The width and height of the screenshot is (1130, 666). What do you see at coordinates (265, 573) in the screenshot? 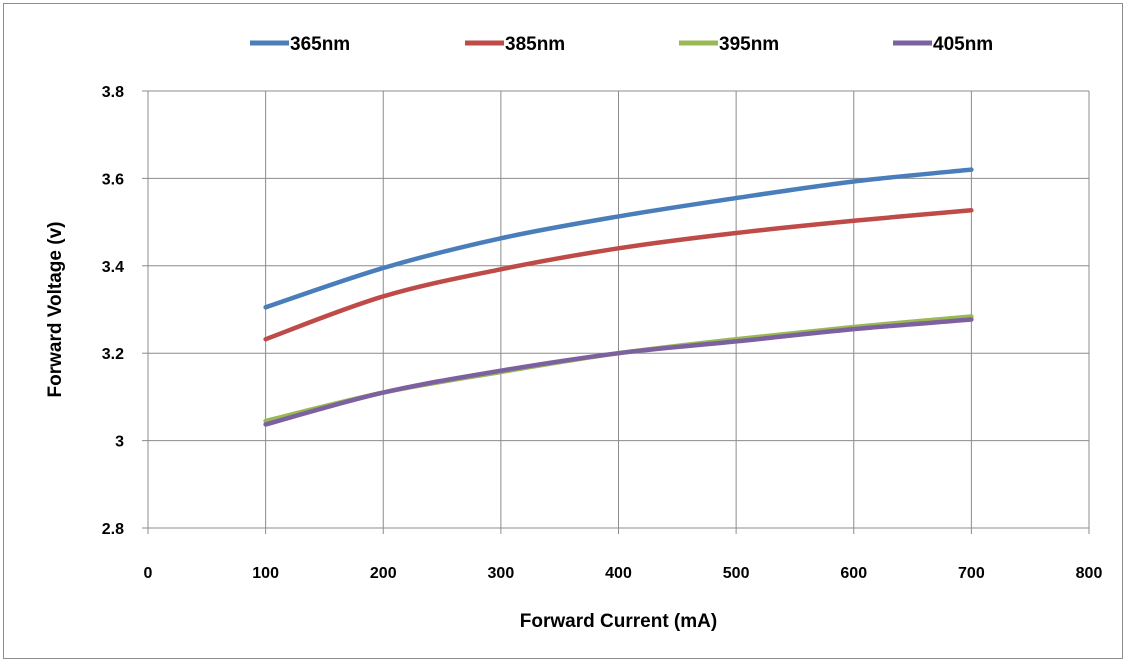
I see `x-tick-label: 100` at bounding box center [265, 573].